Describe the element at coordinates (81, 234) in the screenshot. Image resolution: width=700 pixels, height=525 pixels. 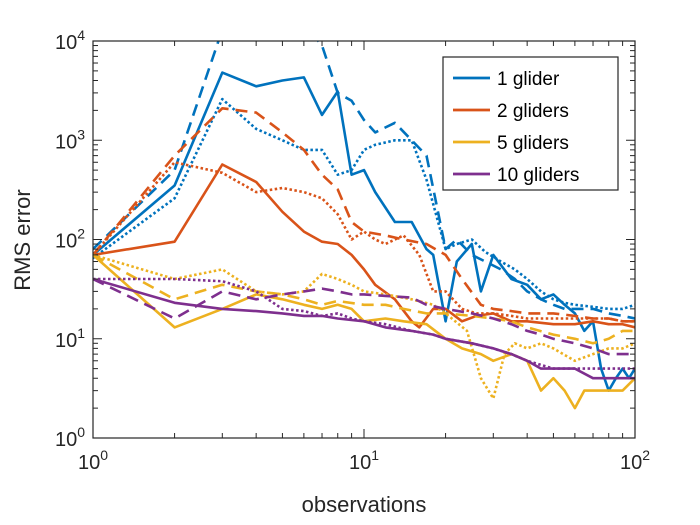
I see `y-tick-label-2-exponent: 2` at that location.